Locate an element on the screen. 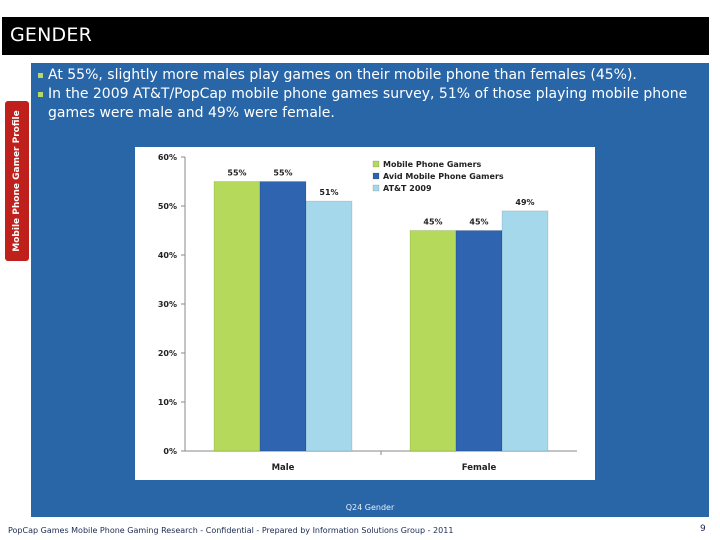 This screenshot has width=720, height=540. category-label: Female is located at coordinates (479, 468).